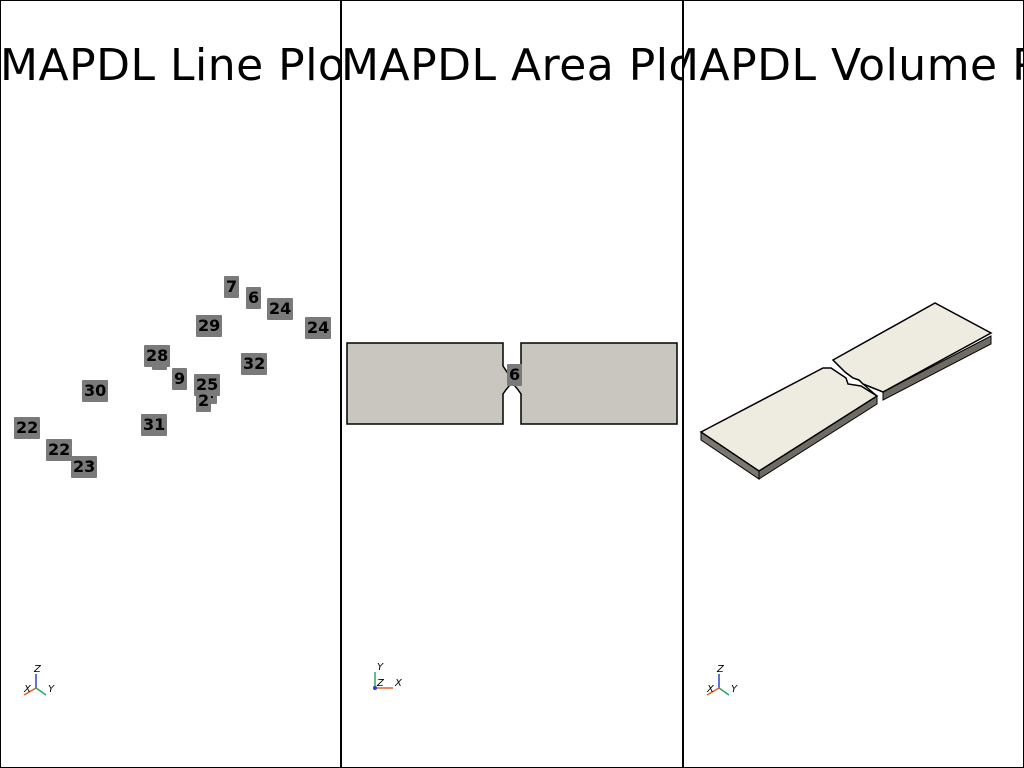 This screenshot has width=1024, height=768. What do you see at coordinates (84, 467) in the screenshot?
I see `line-number-label: 23` at bounding box center [84, 467].